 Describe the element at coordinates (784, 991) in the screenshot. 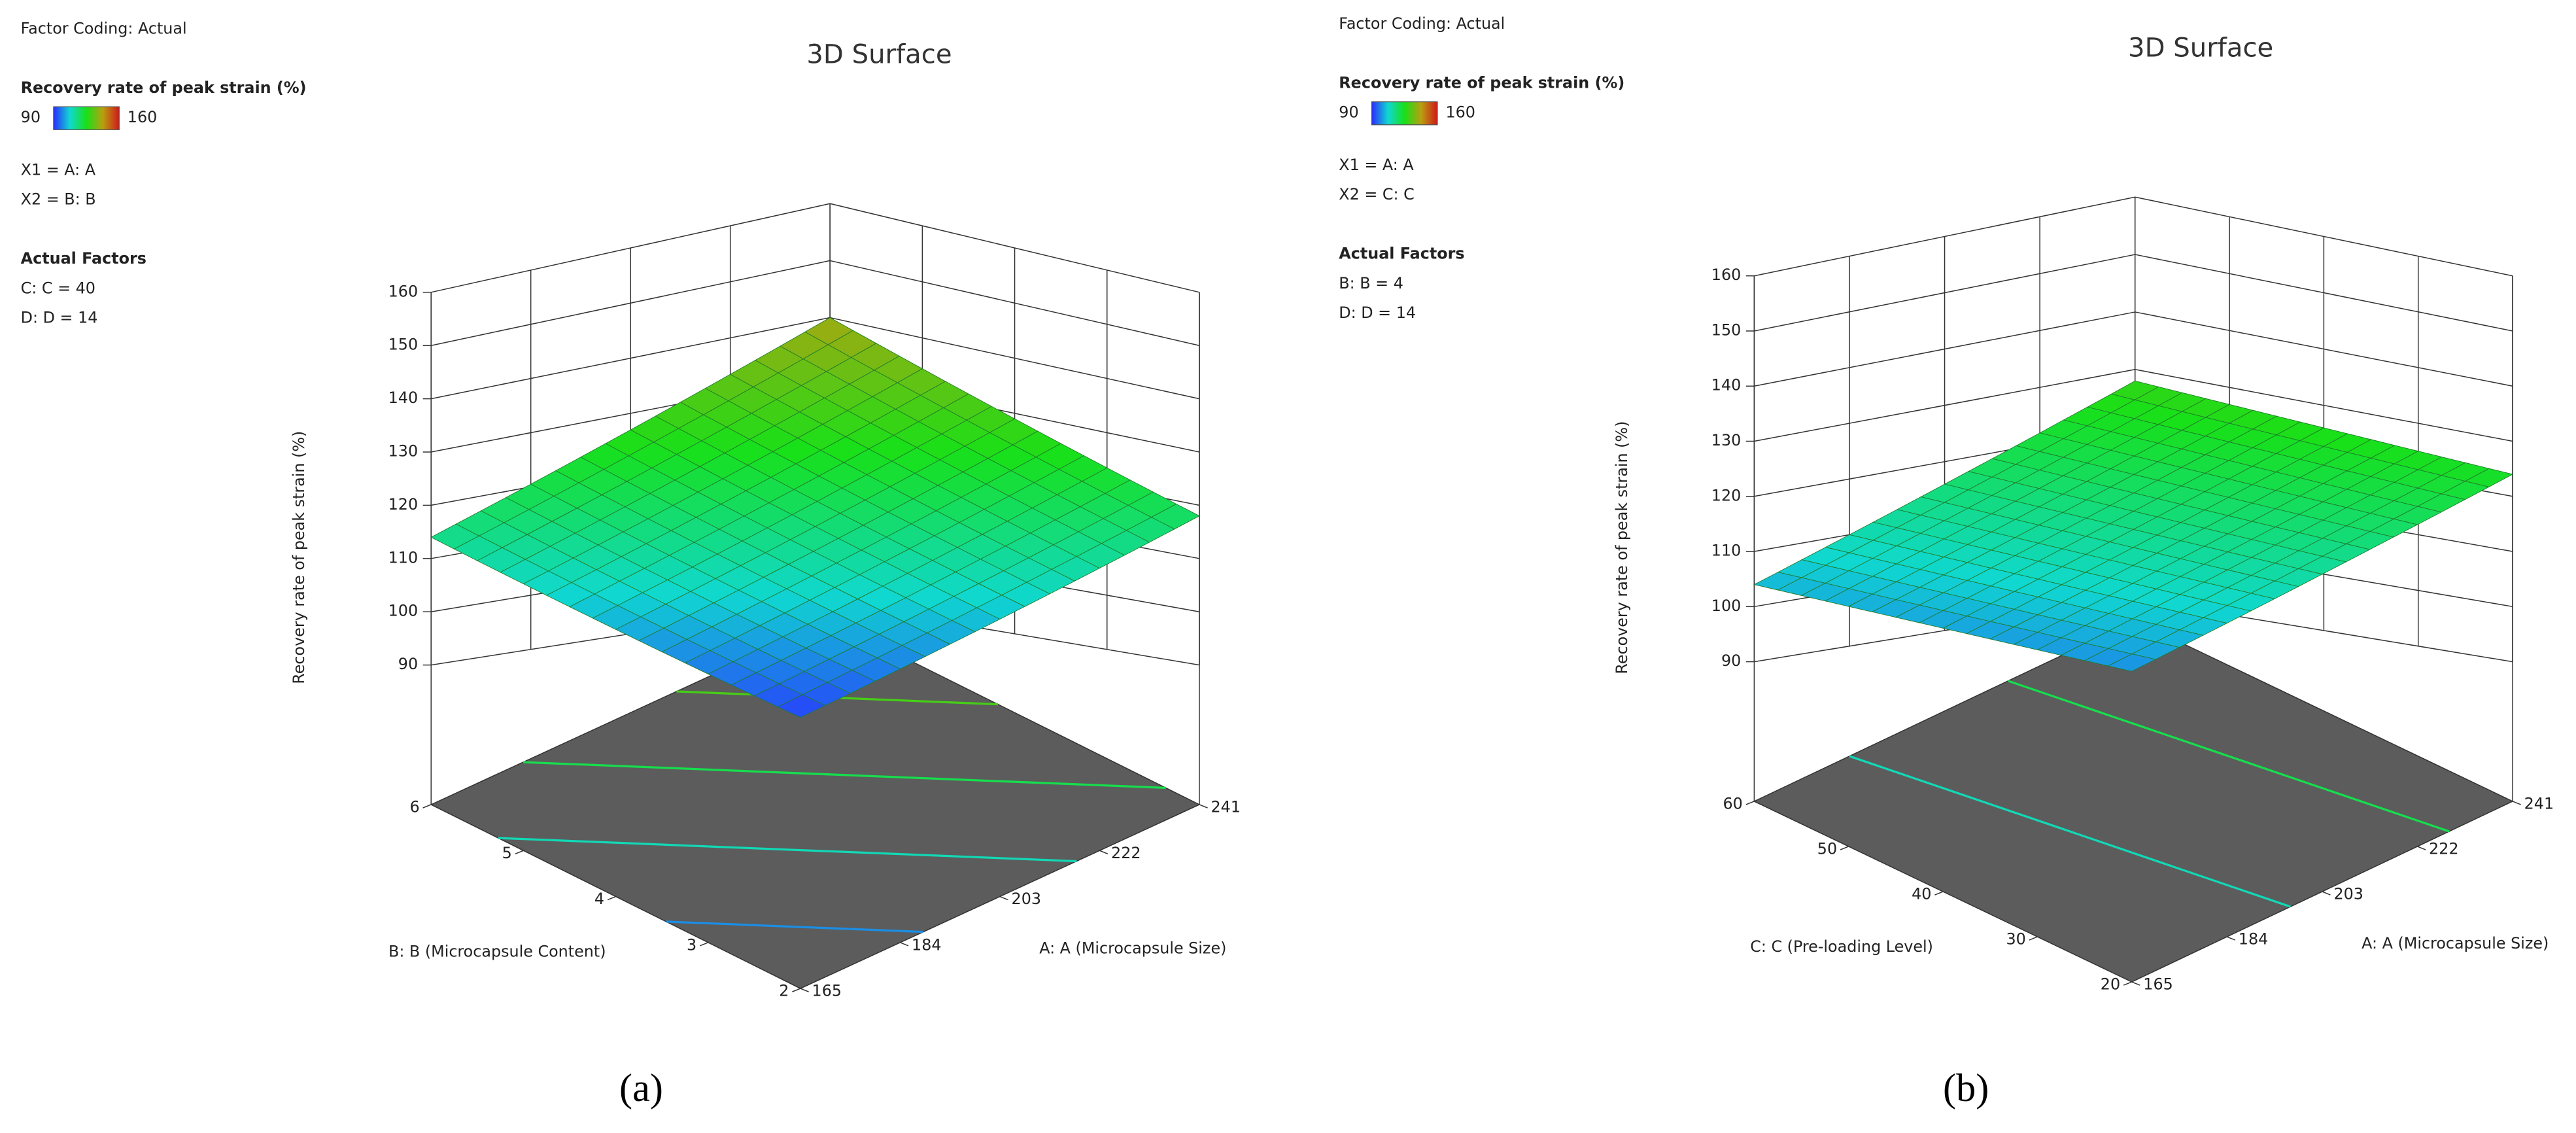

I see `y-tick-label: 2` at that location.